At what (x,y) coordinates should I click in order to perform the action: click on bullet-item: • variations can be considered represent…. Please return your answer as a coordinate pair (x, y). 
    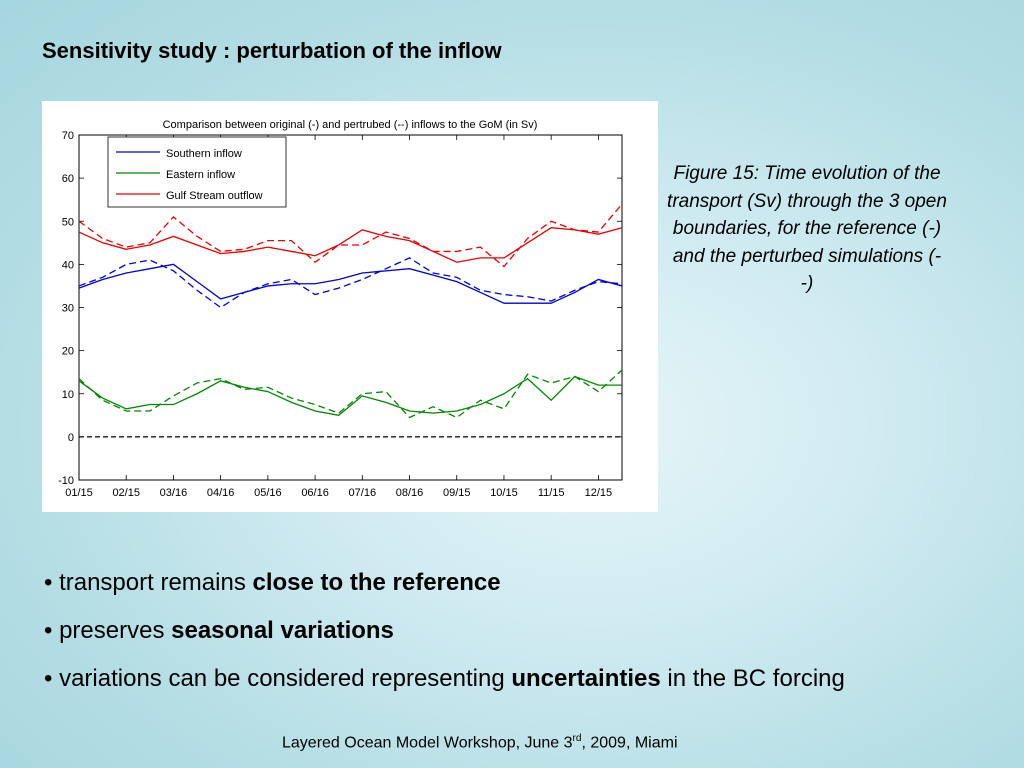
    Looking at the image, I should click on (444, 687).